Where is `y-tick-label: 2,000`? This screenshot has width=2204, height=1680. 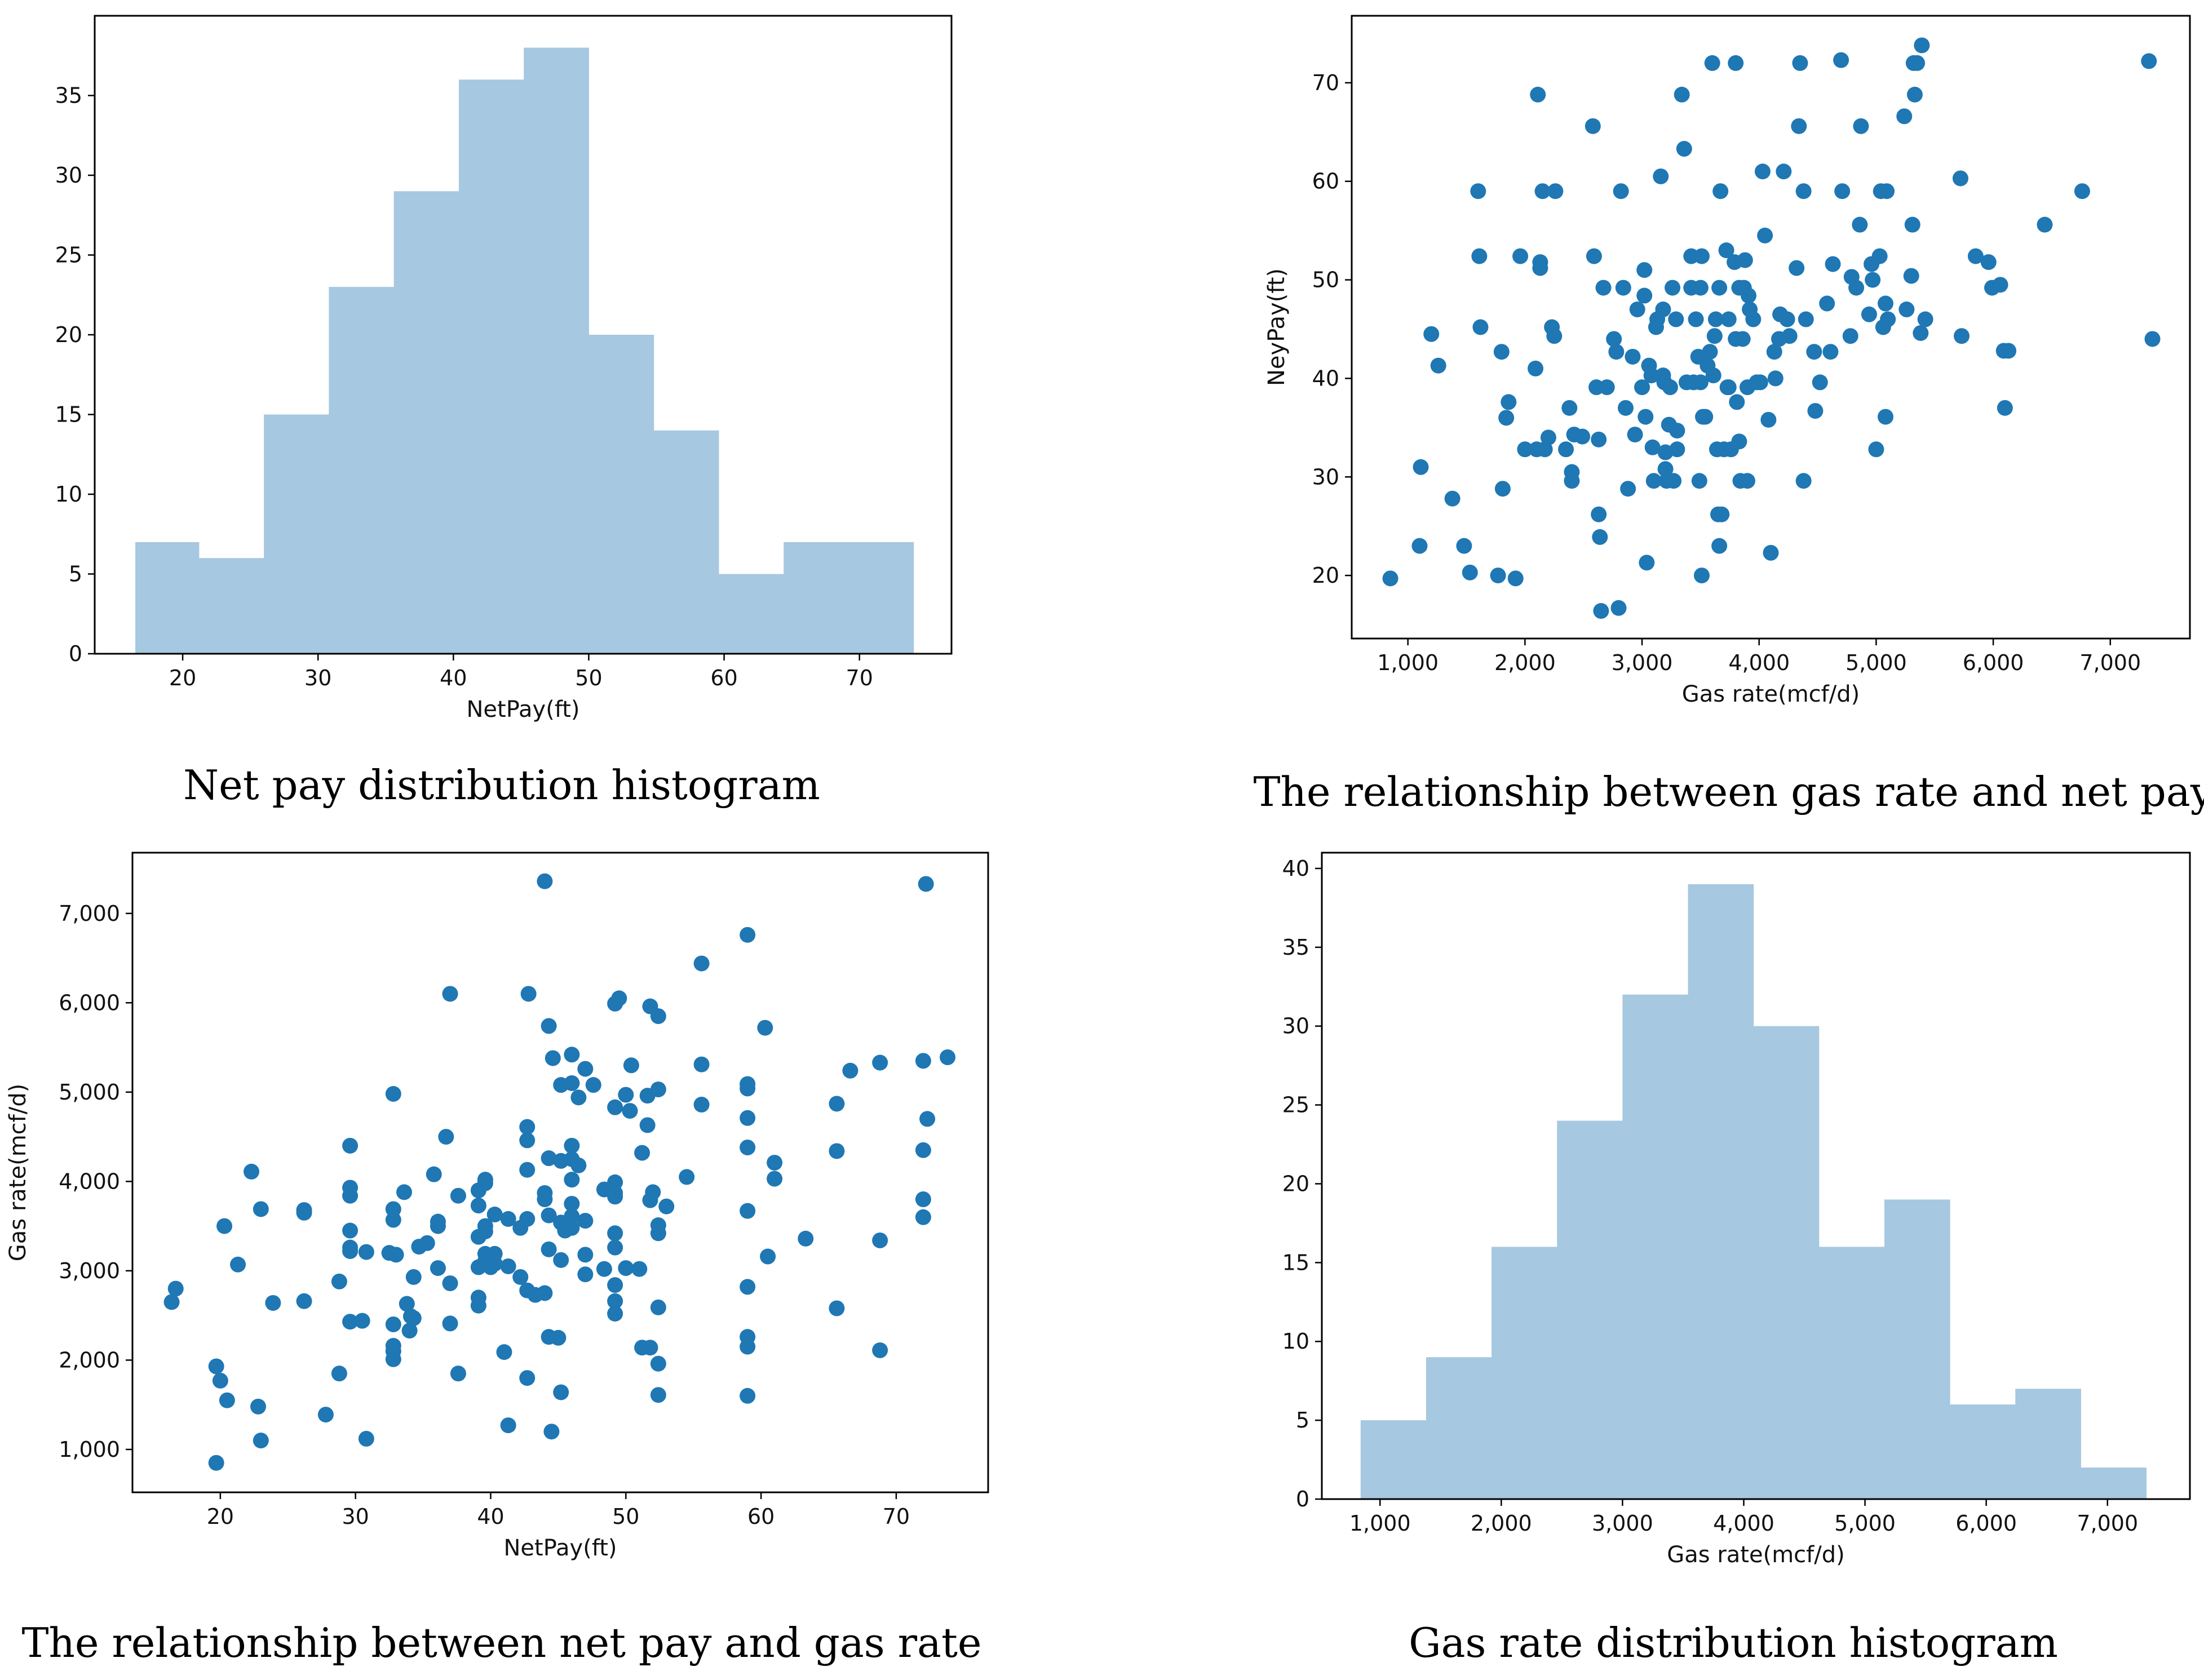
y-tick-label: 2,000 is located at coordinates (89, 1359).